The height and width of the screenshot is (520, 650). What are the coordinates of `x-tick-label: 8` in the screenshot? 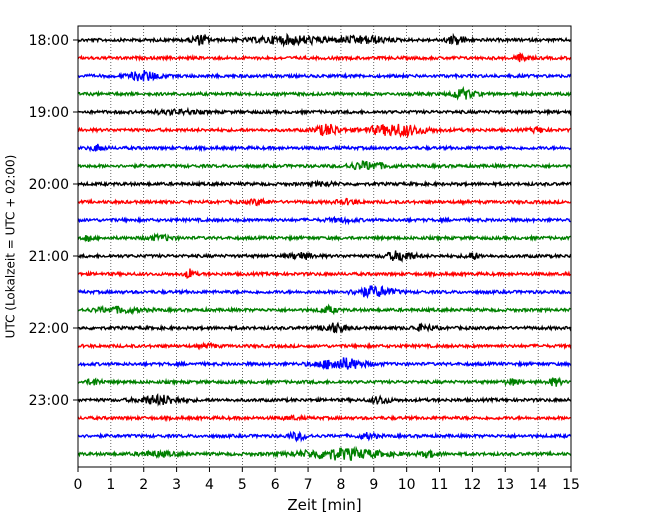 It's located at (340, 485).